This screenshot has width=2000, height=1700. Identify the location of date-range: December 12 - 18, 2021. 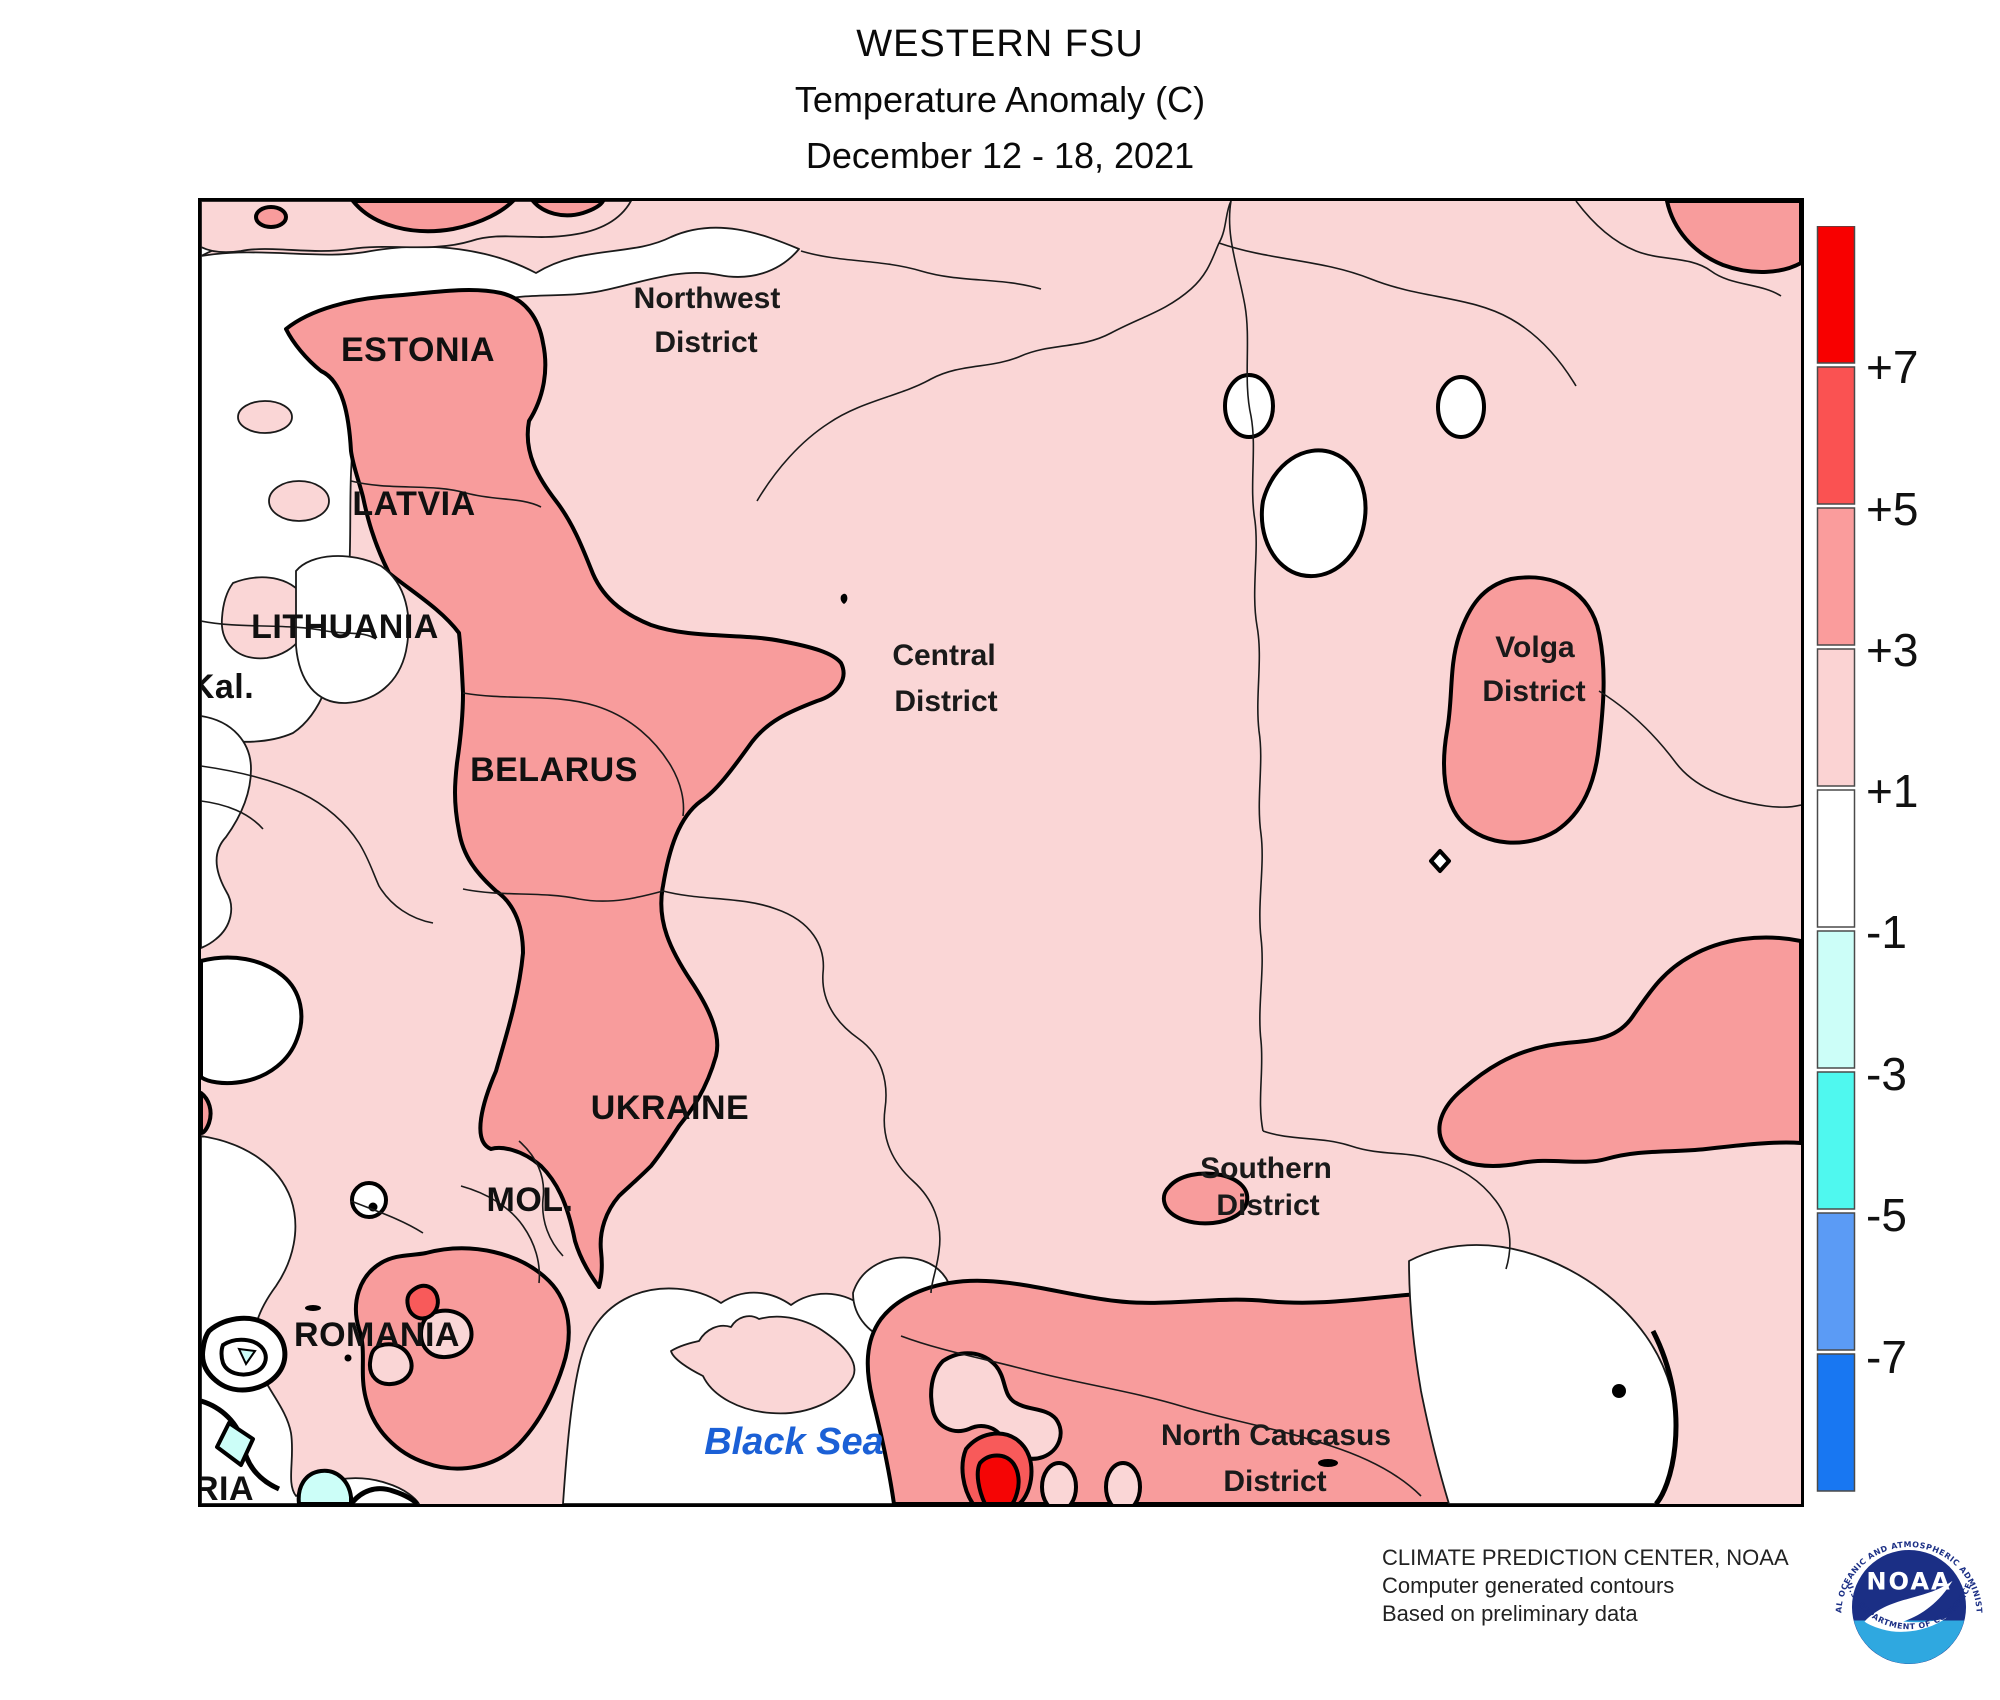
(1000, 155).